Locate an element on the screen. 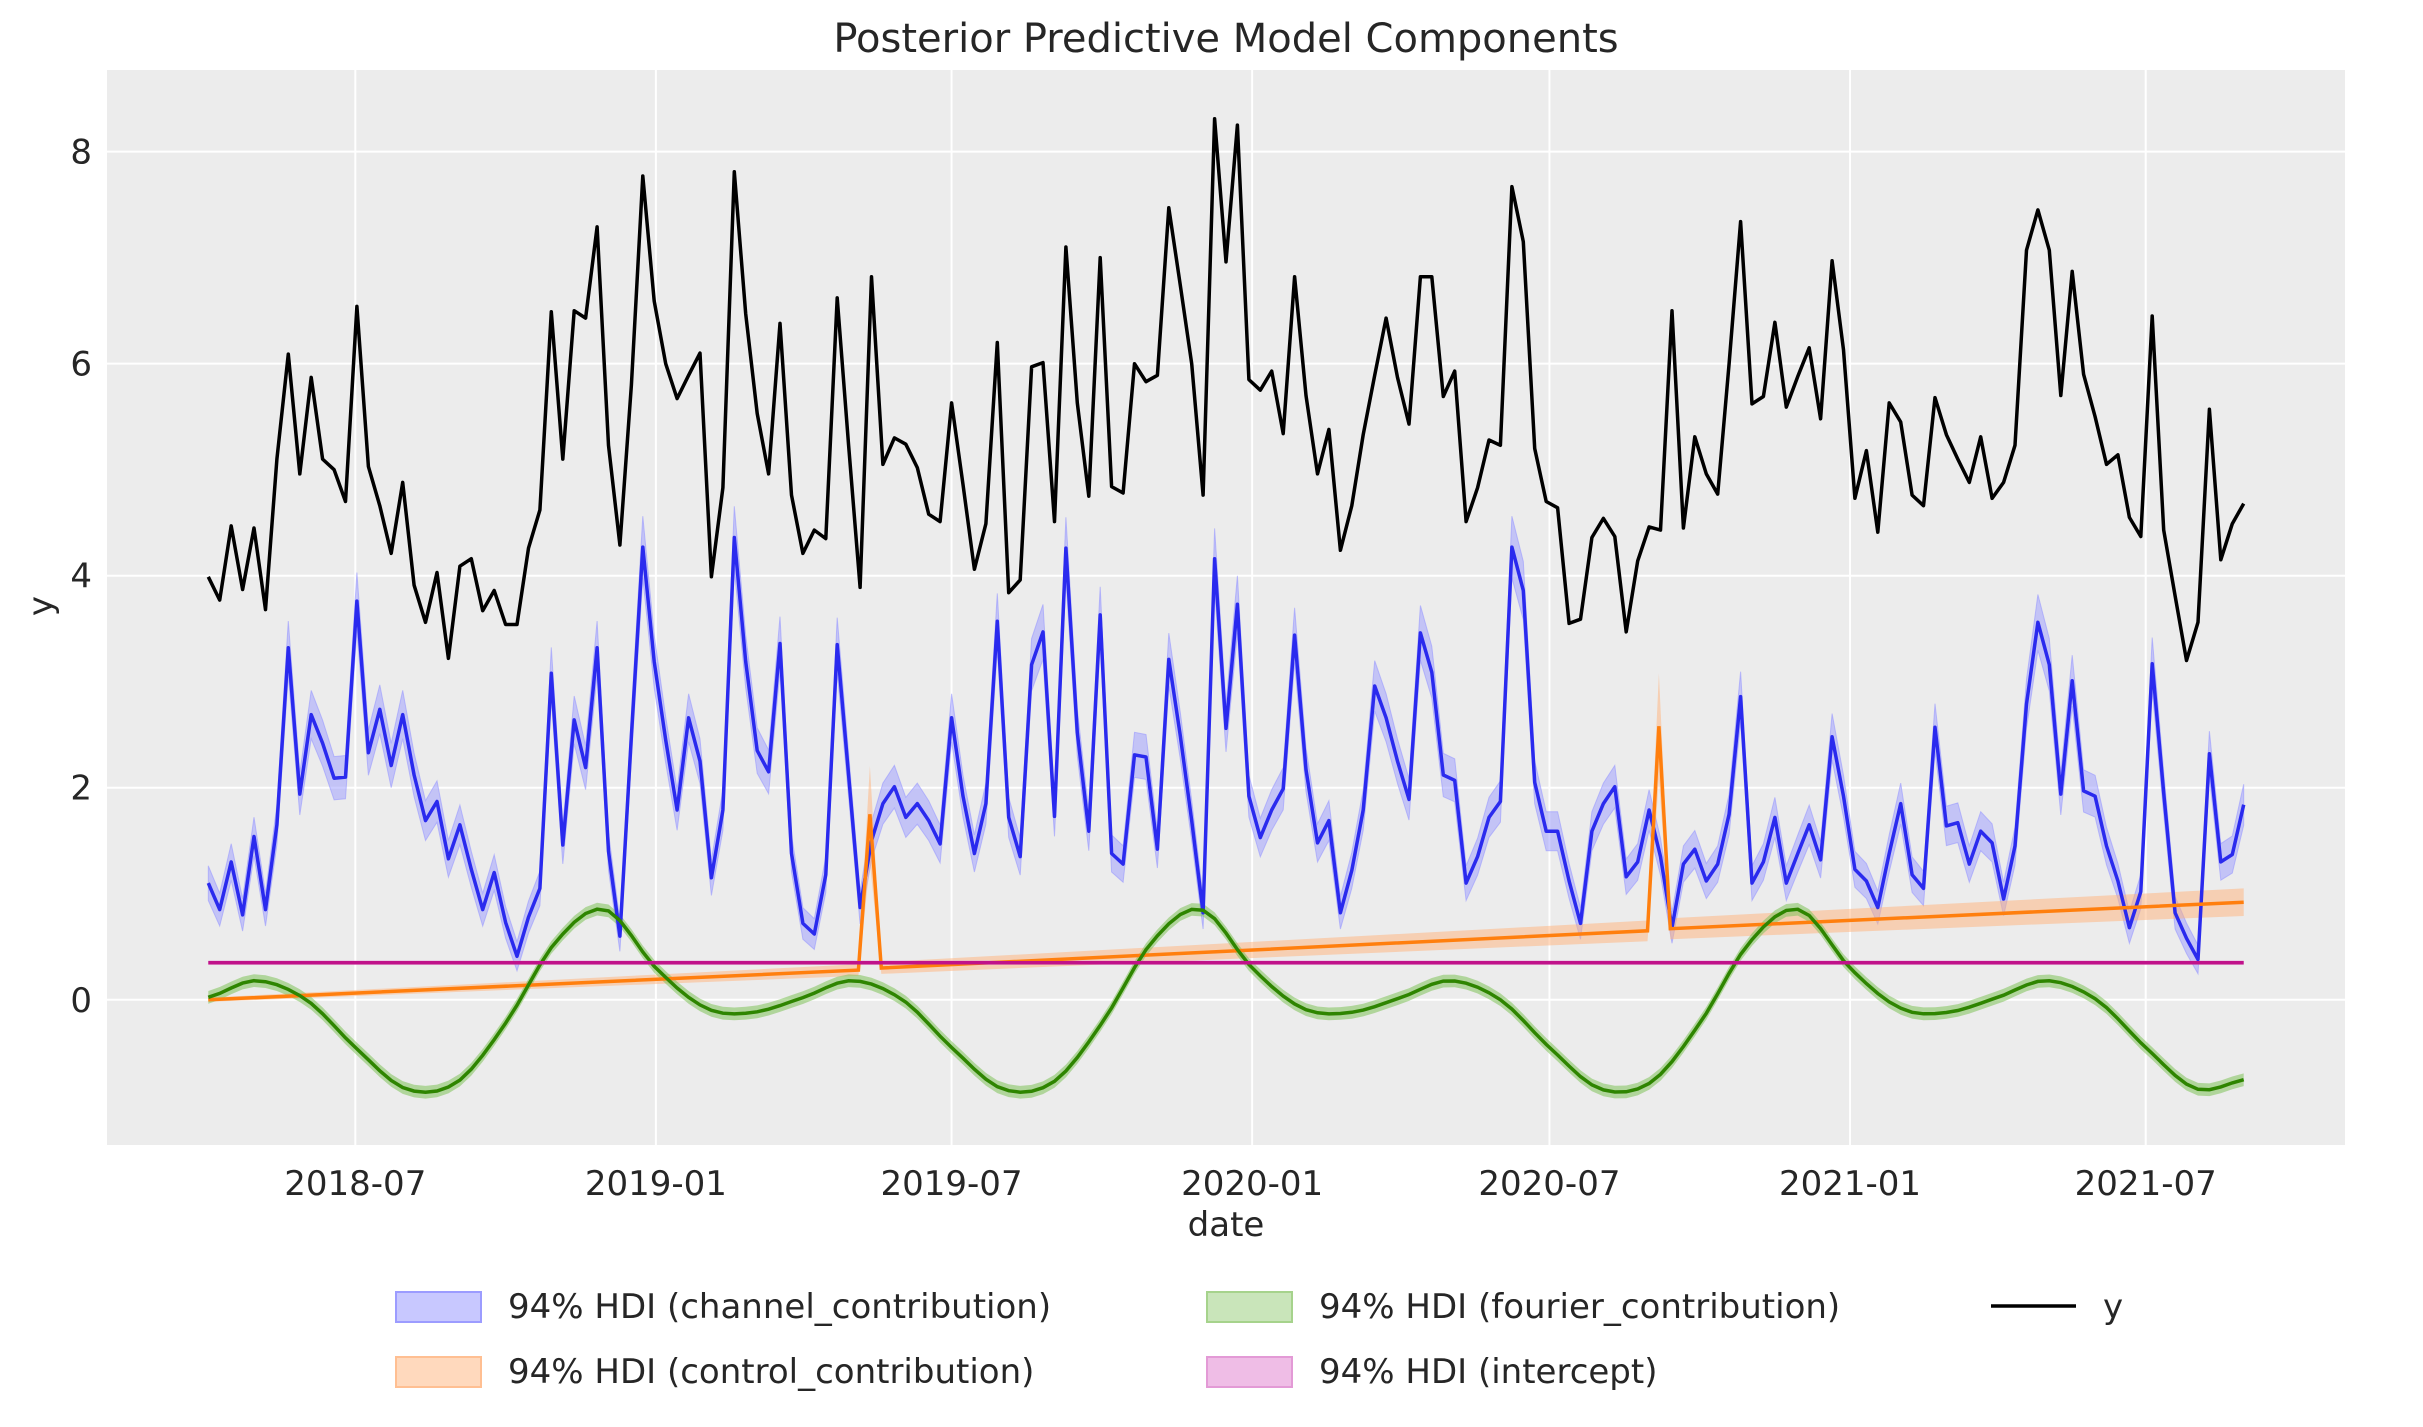 The height and width of the screenshot is (1427, 2423). legend-label: 94% HDI (intercept) is located at coordinates (1488, 1372).